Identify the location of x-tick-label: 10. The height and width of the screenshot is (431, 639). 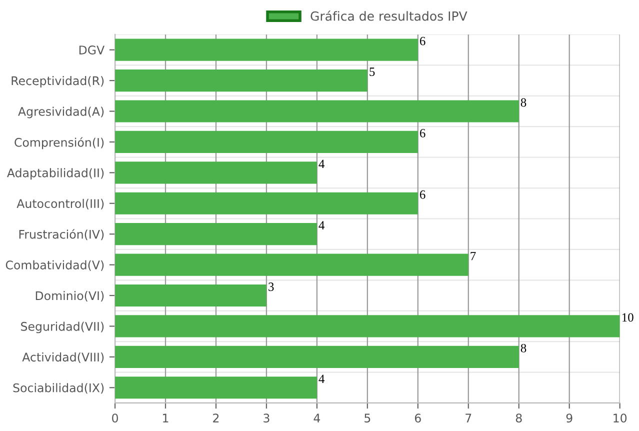
(620, 418).